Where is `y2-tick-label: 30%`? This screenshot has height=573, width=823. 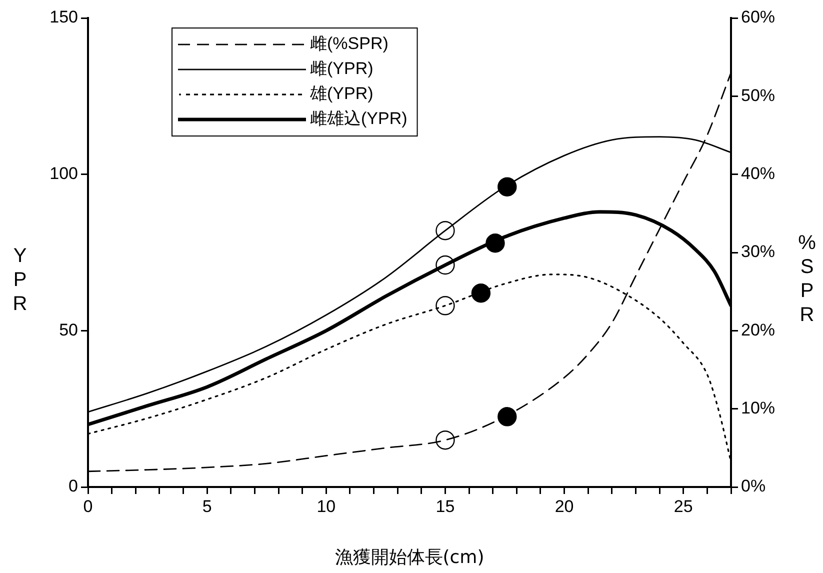 y2-tick-label: 30% is located at coordinates (758, 252).